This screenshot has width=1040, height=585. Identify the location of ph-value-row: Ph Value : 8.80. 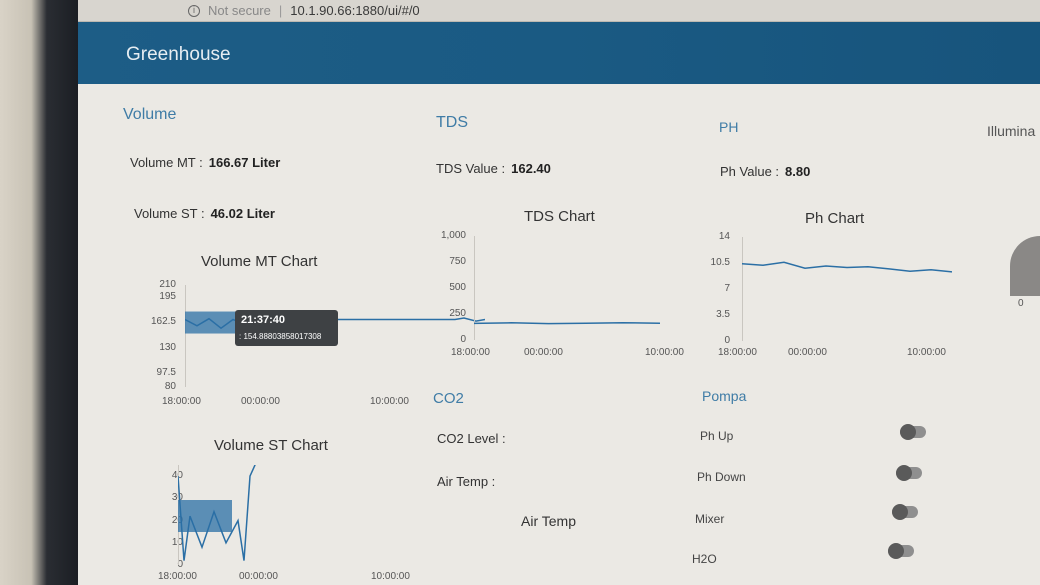
(765, 171).